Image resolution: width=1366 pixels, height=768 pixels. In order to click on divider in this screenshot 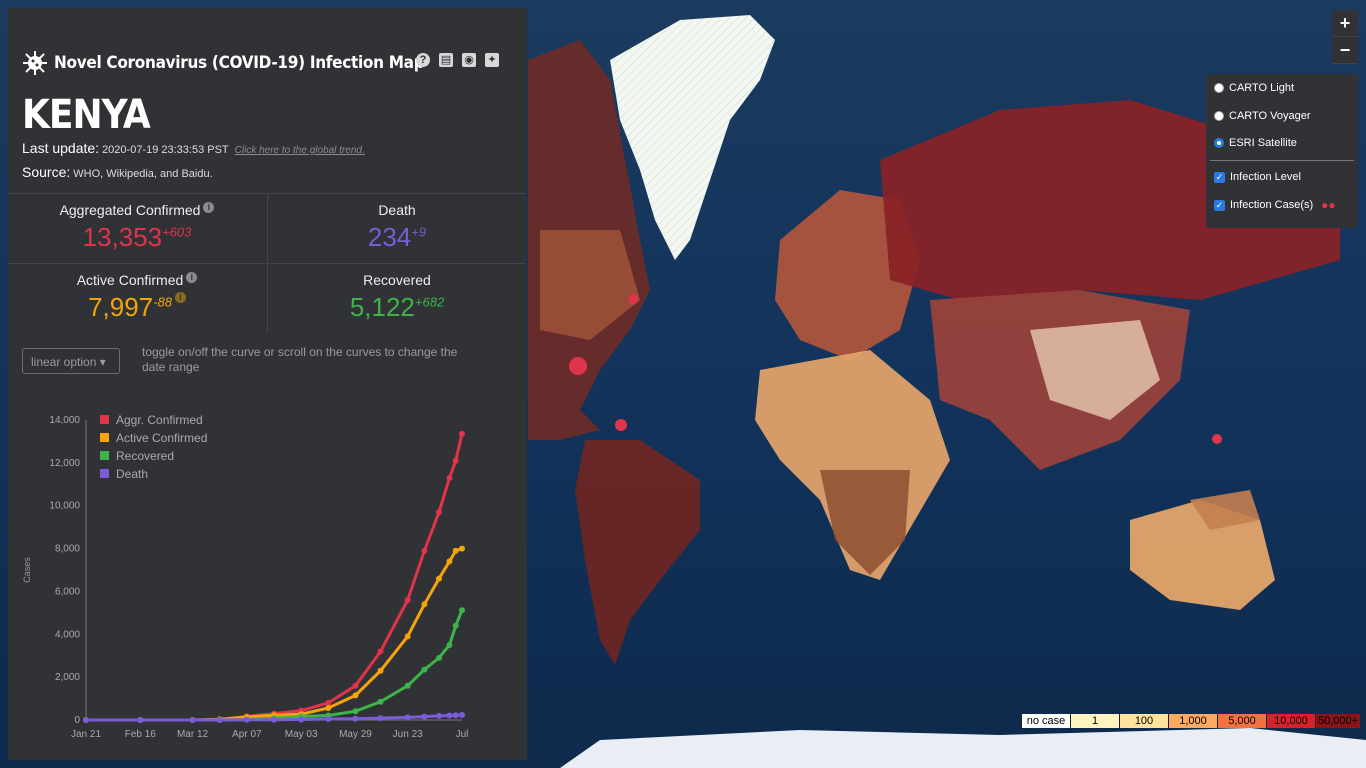, I will do `click(1282, 160)`.